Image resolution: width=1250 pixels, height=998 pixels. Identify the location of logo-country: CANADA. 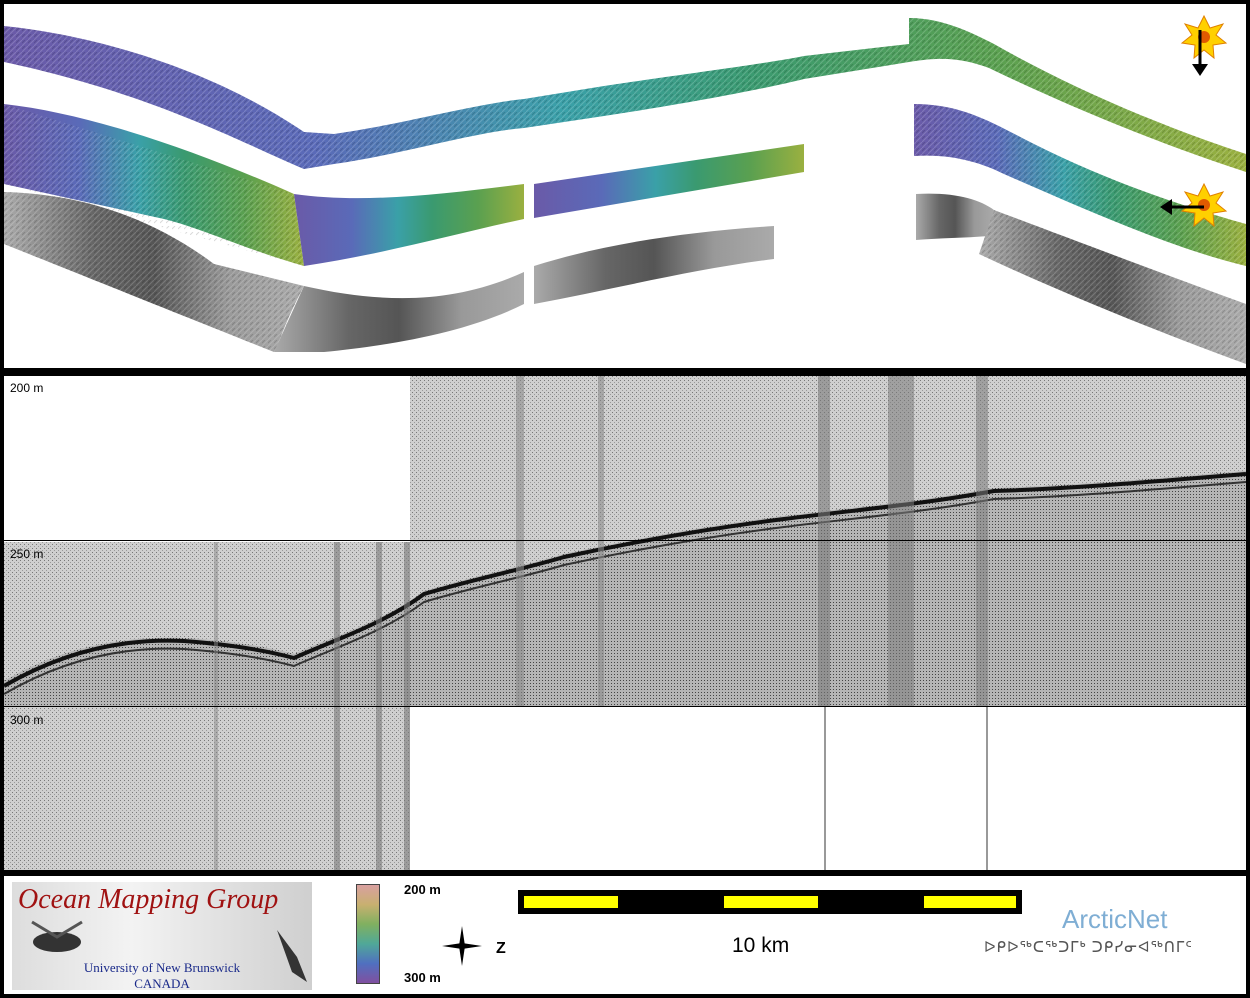
(162, 983).